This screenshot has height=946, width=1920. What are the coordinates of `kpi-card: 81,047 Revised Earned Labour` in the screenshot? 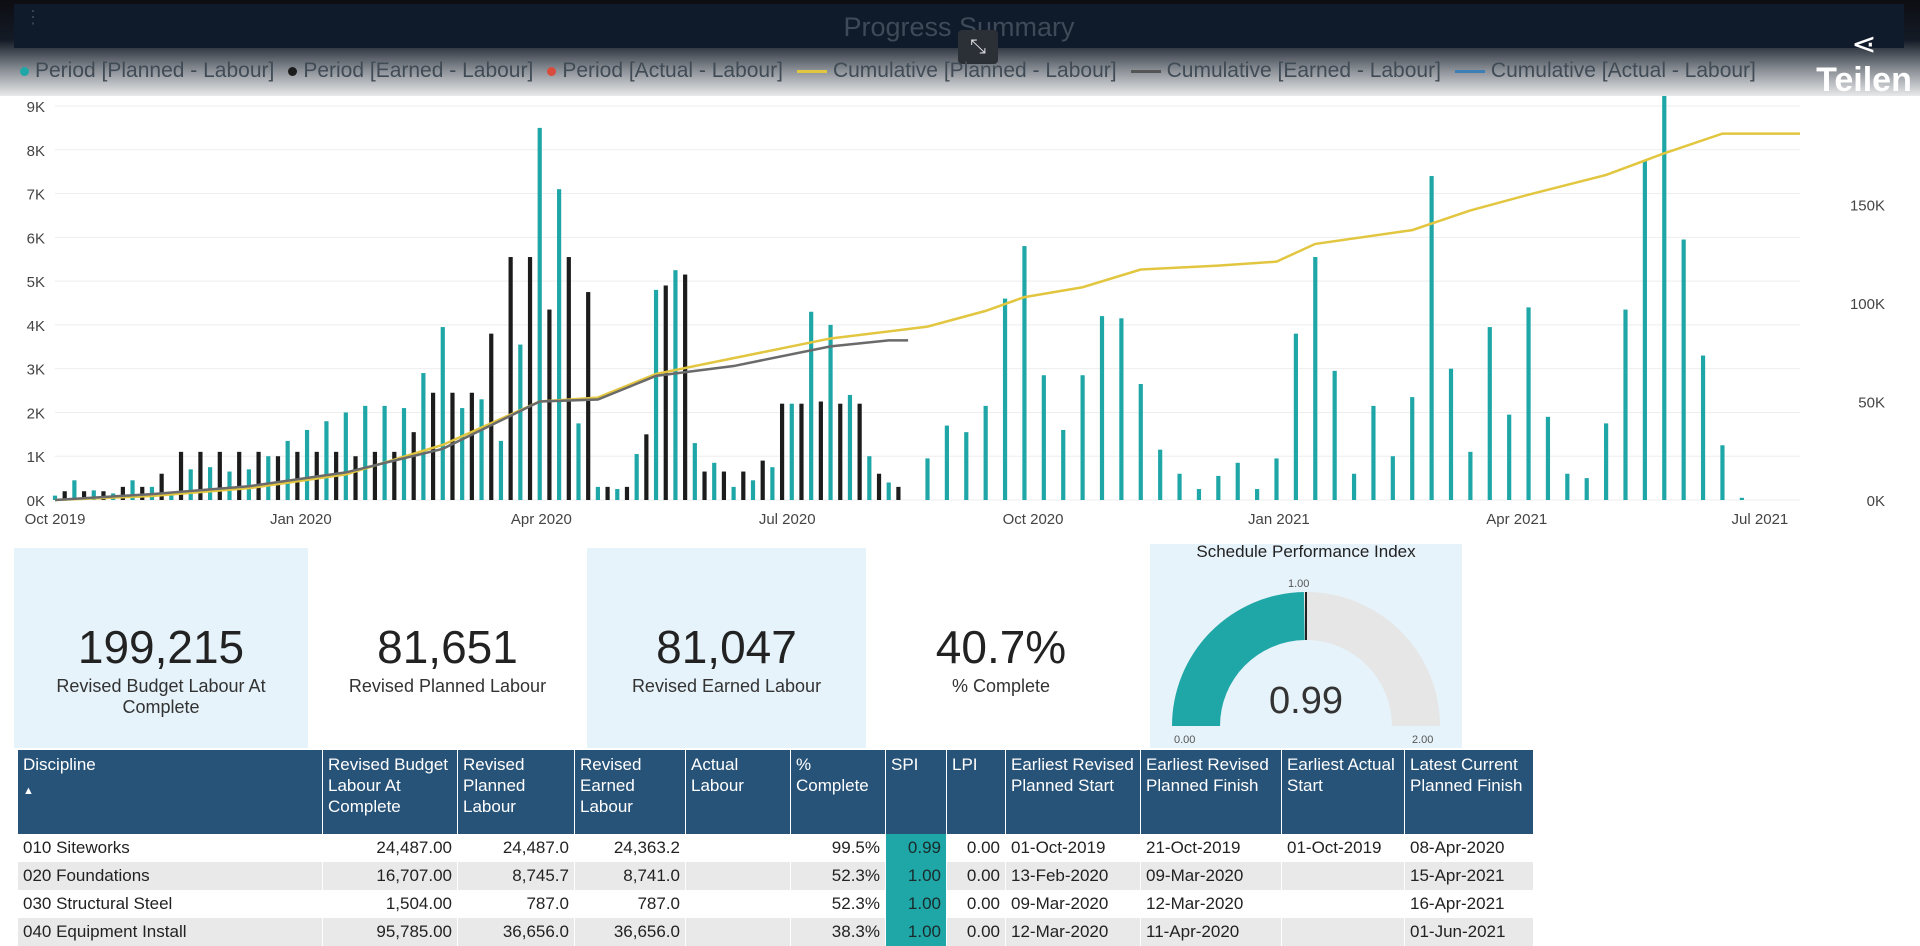 It's located at (726, 648).